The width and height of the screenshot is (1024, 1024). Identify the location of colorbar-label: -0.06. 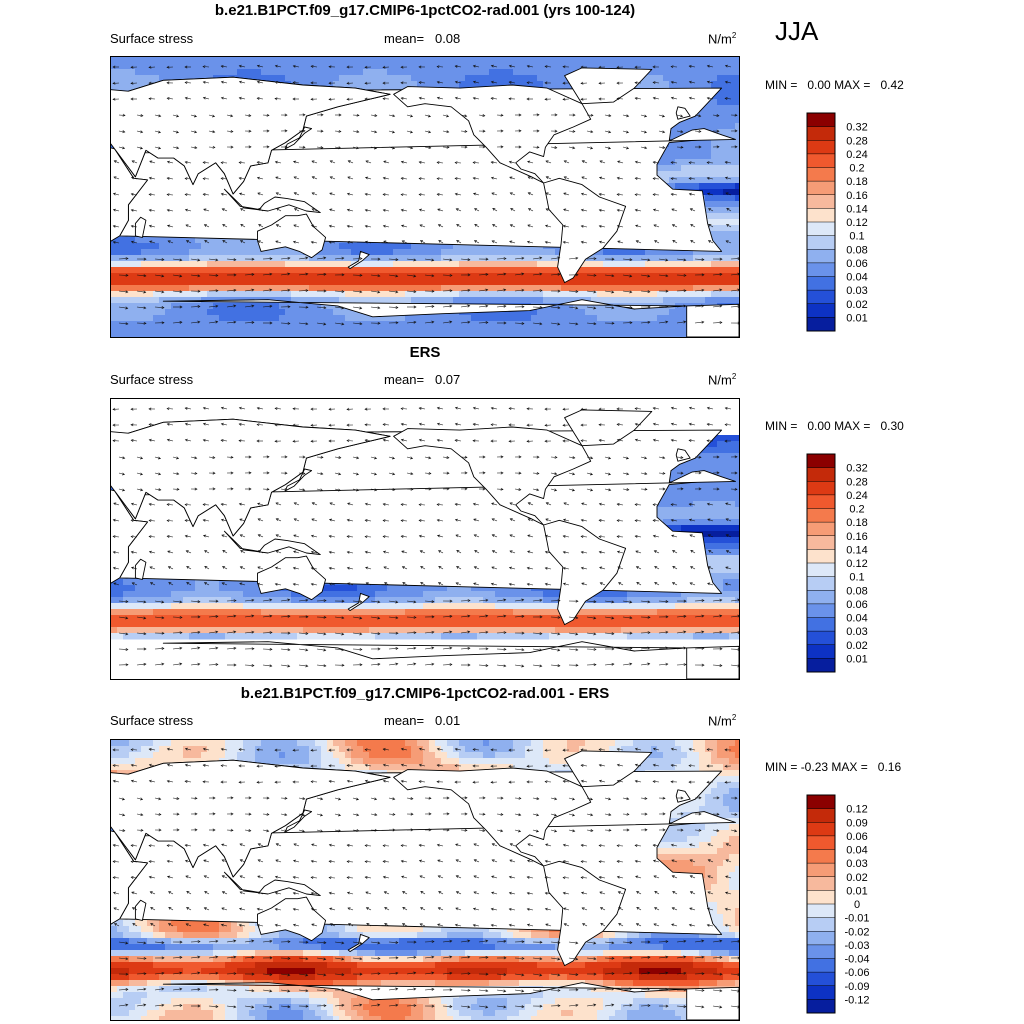
(856, 973).